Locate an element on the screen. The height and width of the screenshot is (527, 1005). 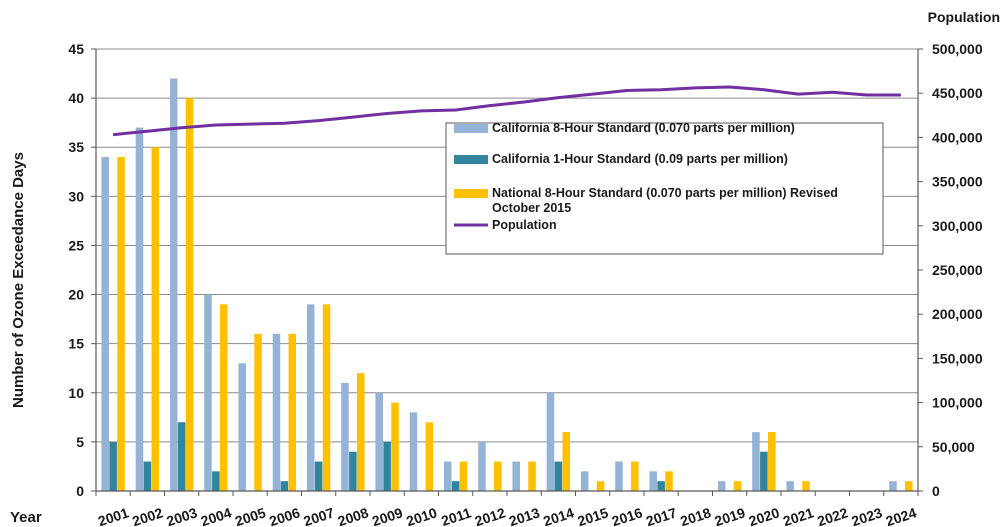
x-tick-label: 2005 is located at coordinates (250, 515).